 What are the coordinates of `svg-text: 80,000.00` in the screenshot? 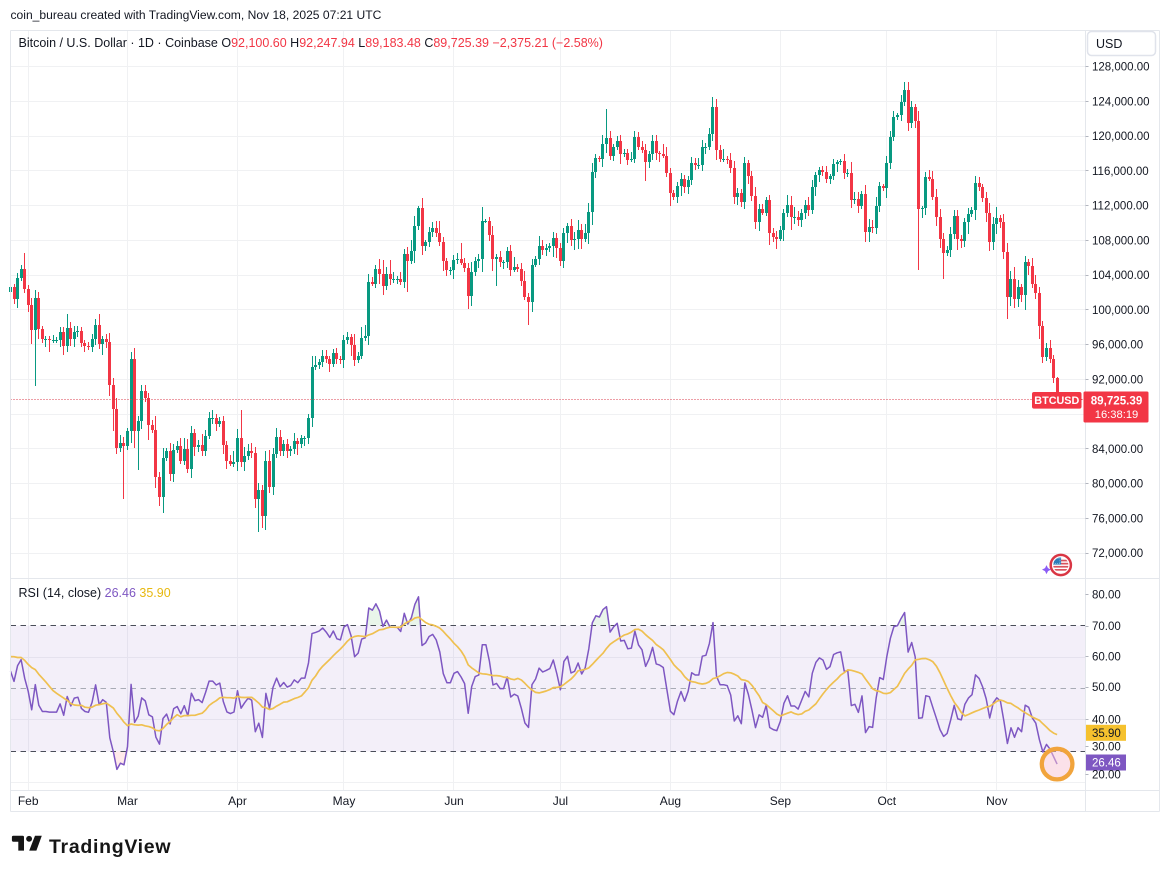 It's located at (1117, 485).